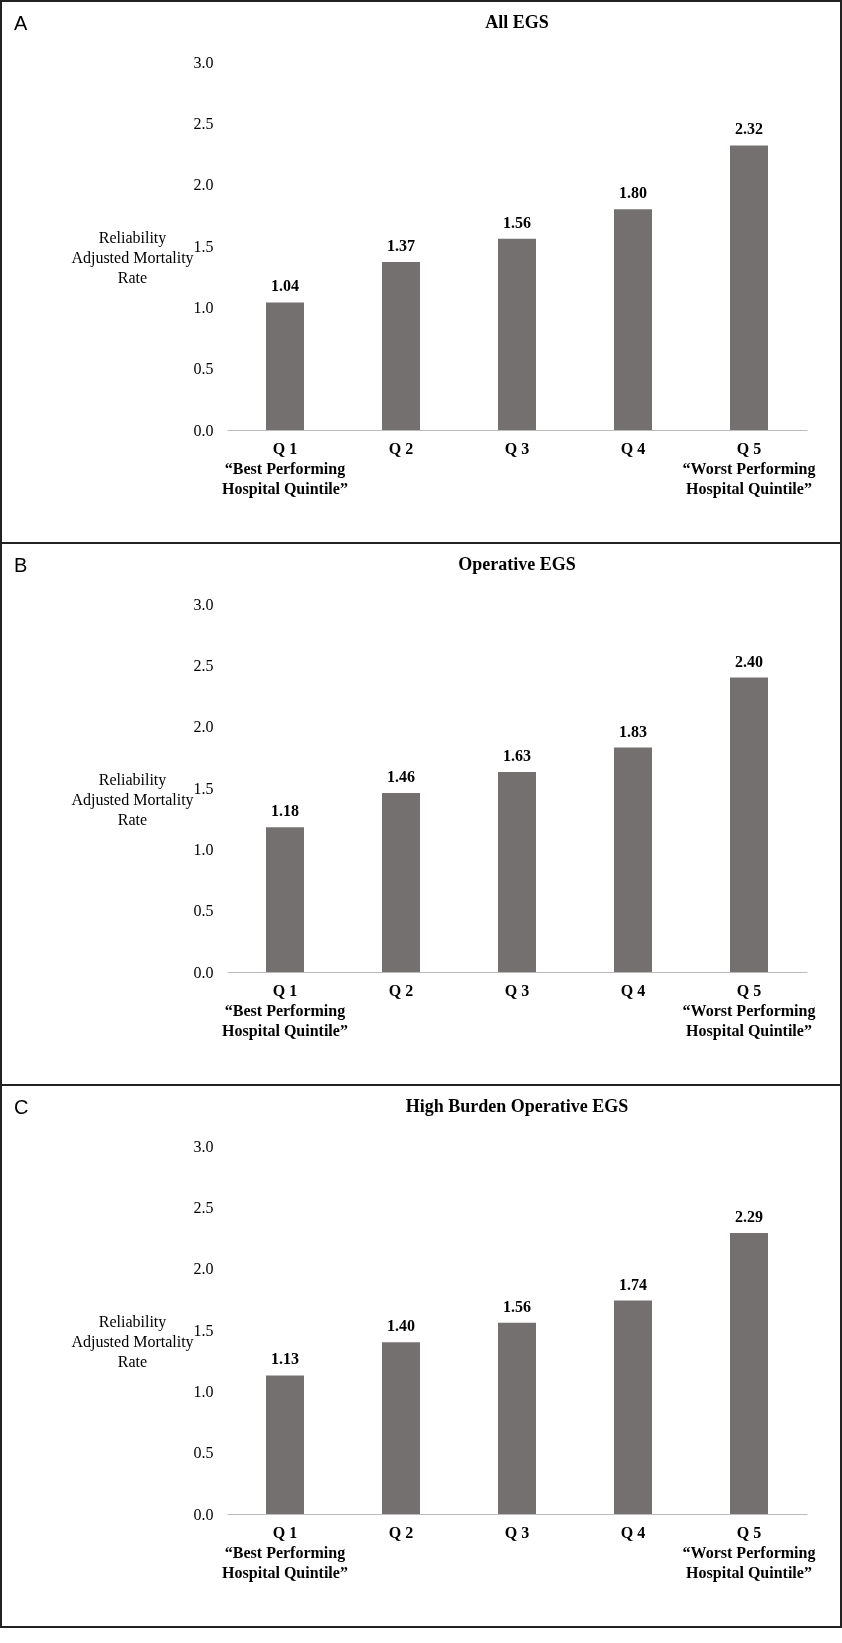  I want to click on chart-title: All EGS, so click(517, 22).